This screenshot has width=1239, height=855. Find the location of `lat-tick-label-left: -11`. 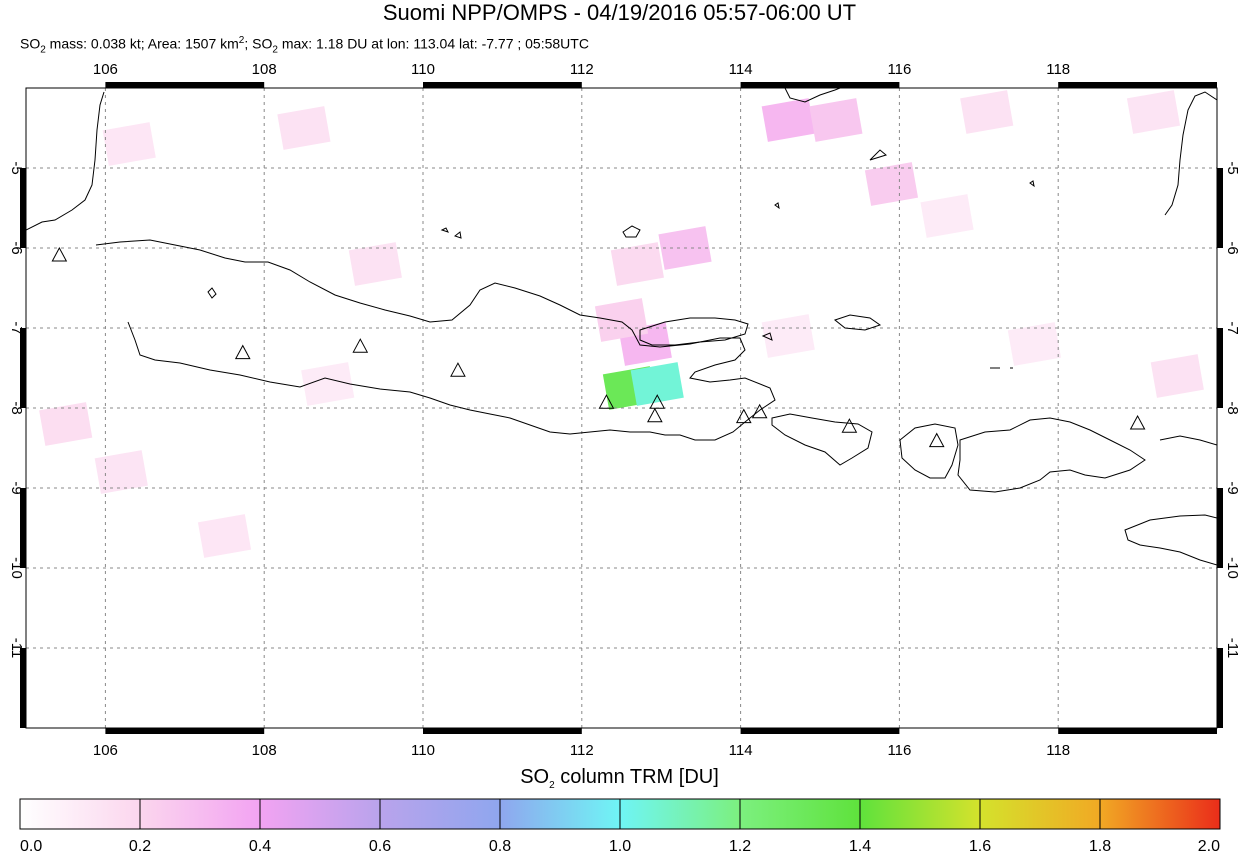

lat-tick-label-left: -11 is located at coordinates (16, 648).